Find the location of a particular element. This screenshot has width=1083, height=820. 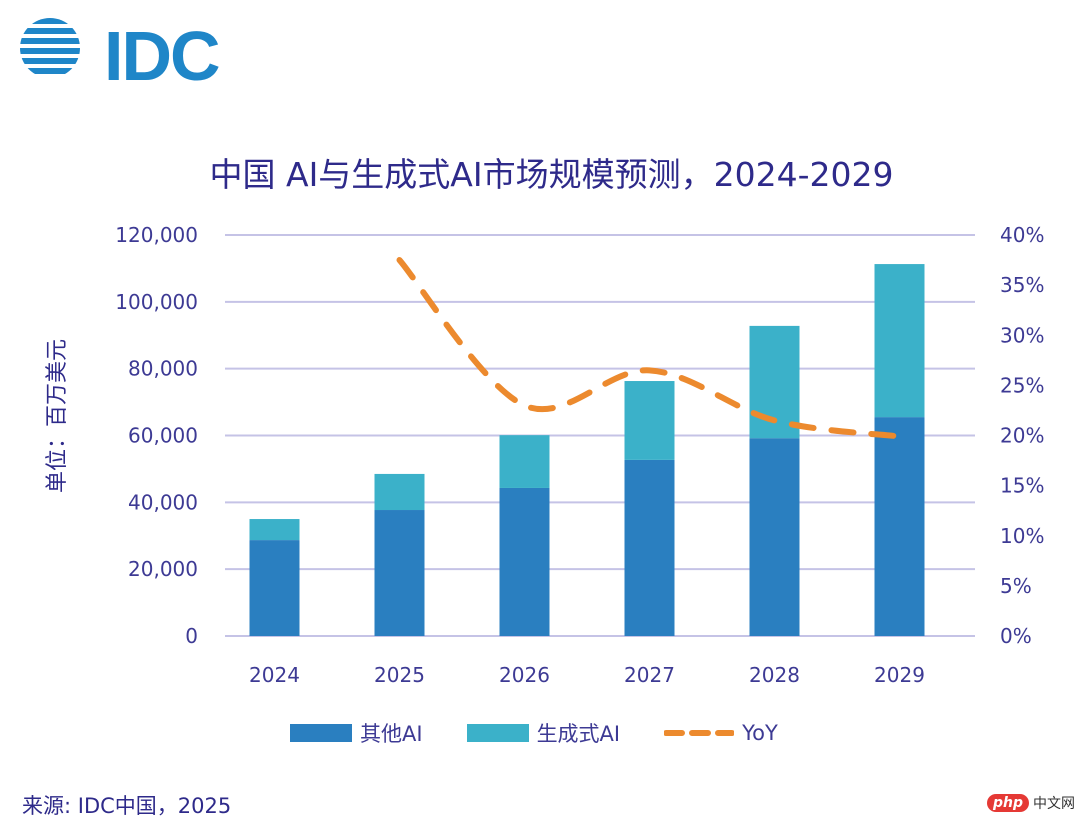

y2-tick-label: 25% is located at coordinates (1022, 385).